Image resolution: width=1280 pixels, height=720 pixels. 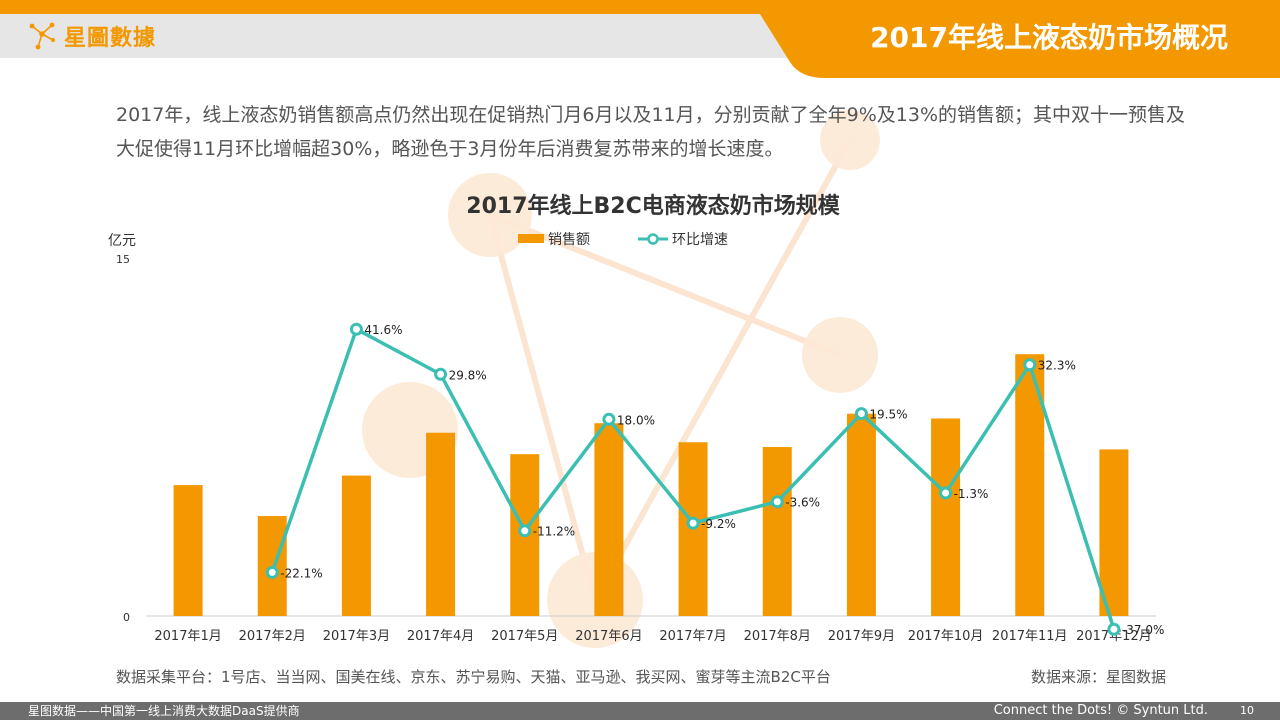 I want to click on growth-data-label: -1.3%, so click(x=971, y=494).